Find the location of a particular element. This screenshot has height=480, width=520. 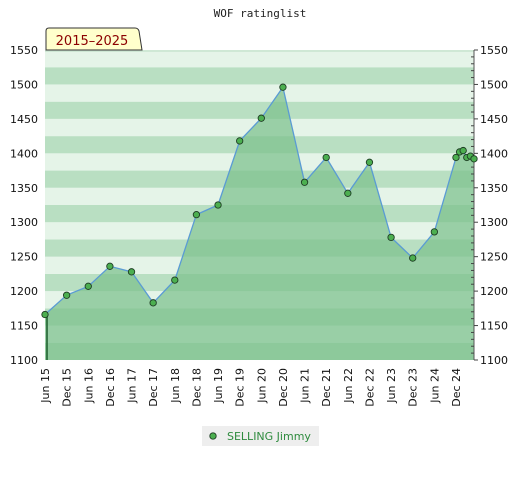

x-tick-label: Jun 20 is located at coordinates (261, 386).